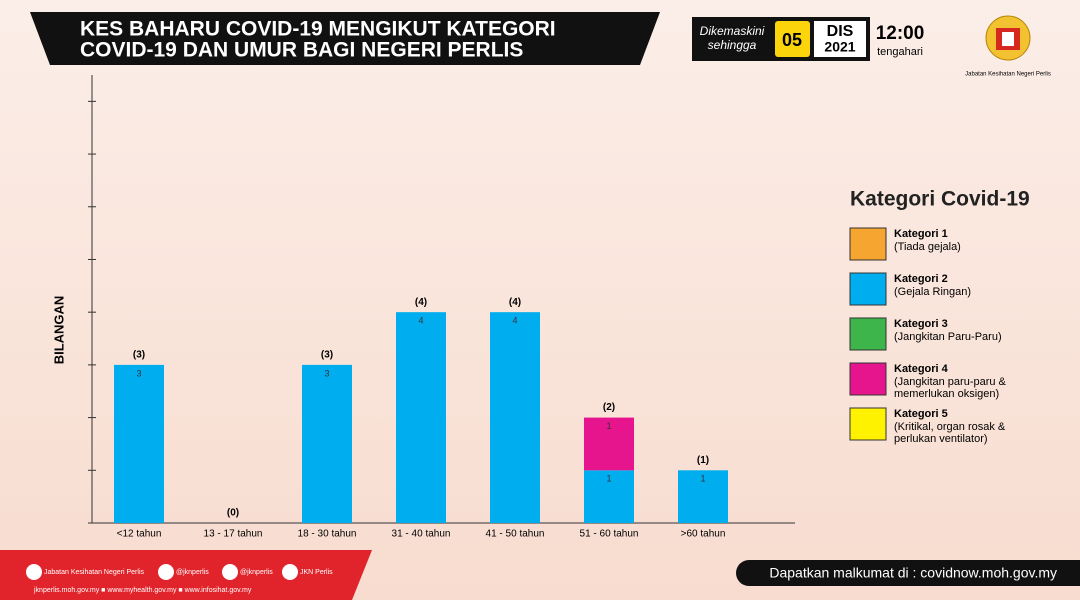  I want to click on total-label: (0), so click(233, 513).